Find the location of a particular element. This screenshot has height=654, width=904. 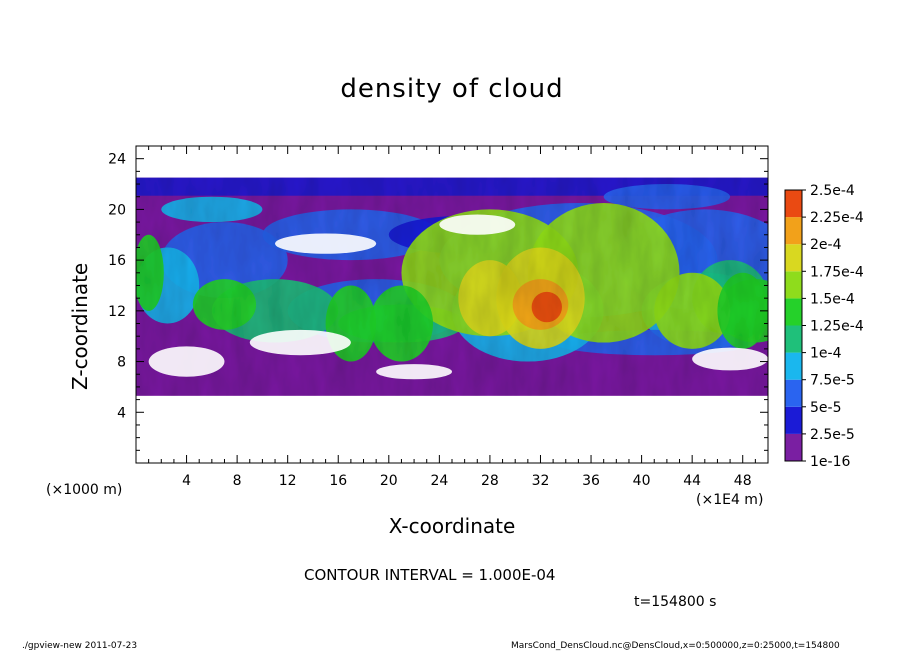

x-tick-label: 20 is located at coordinates (389, 481).